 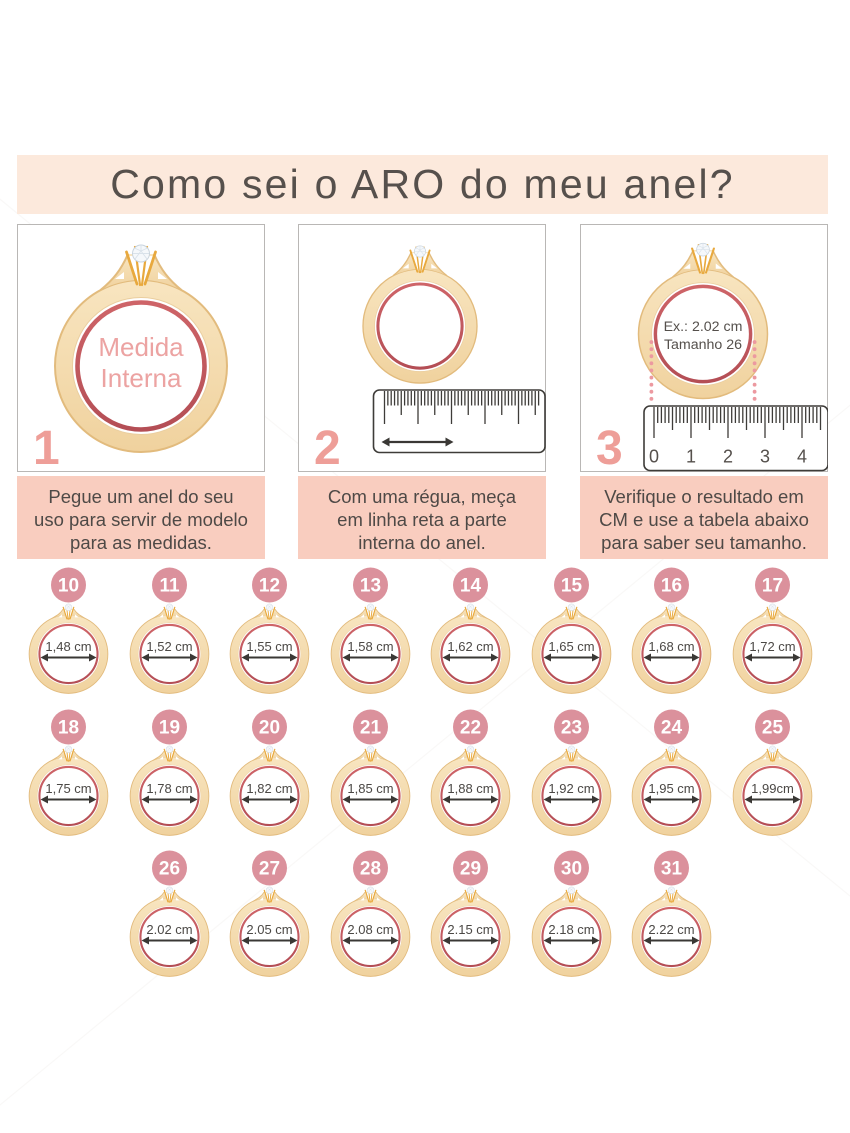 I want to click on size-badge-number: 25, so click(x=772, y=727).